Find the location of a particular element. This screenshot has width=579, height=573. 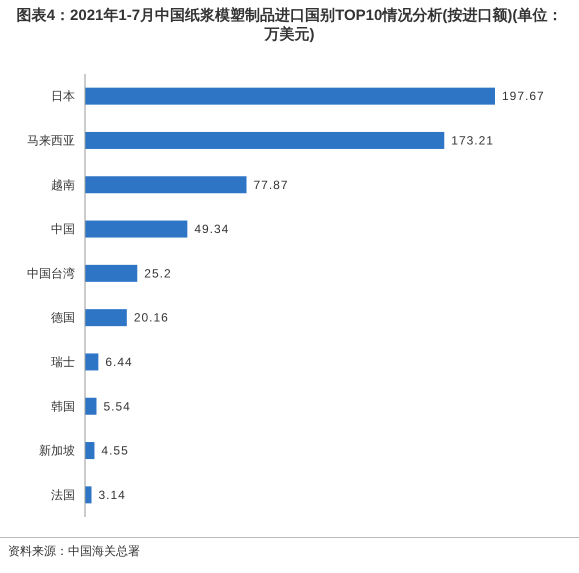

data-label: 173.21 is located at coordinates (472, 140).